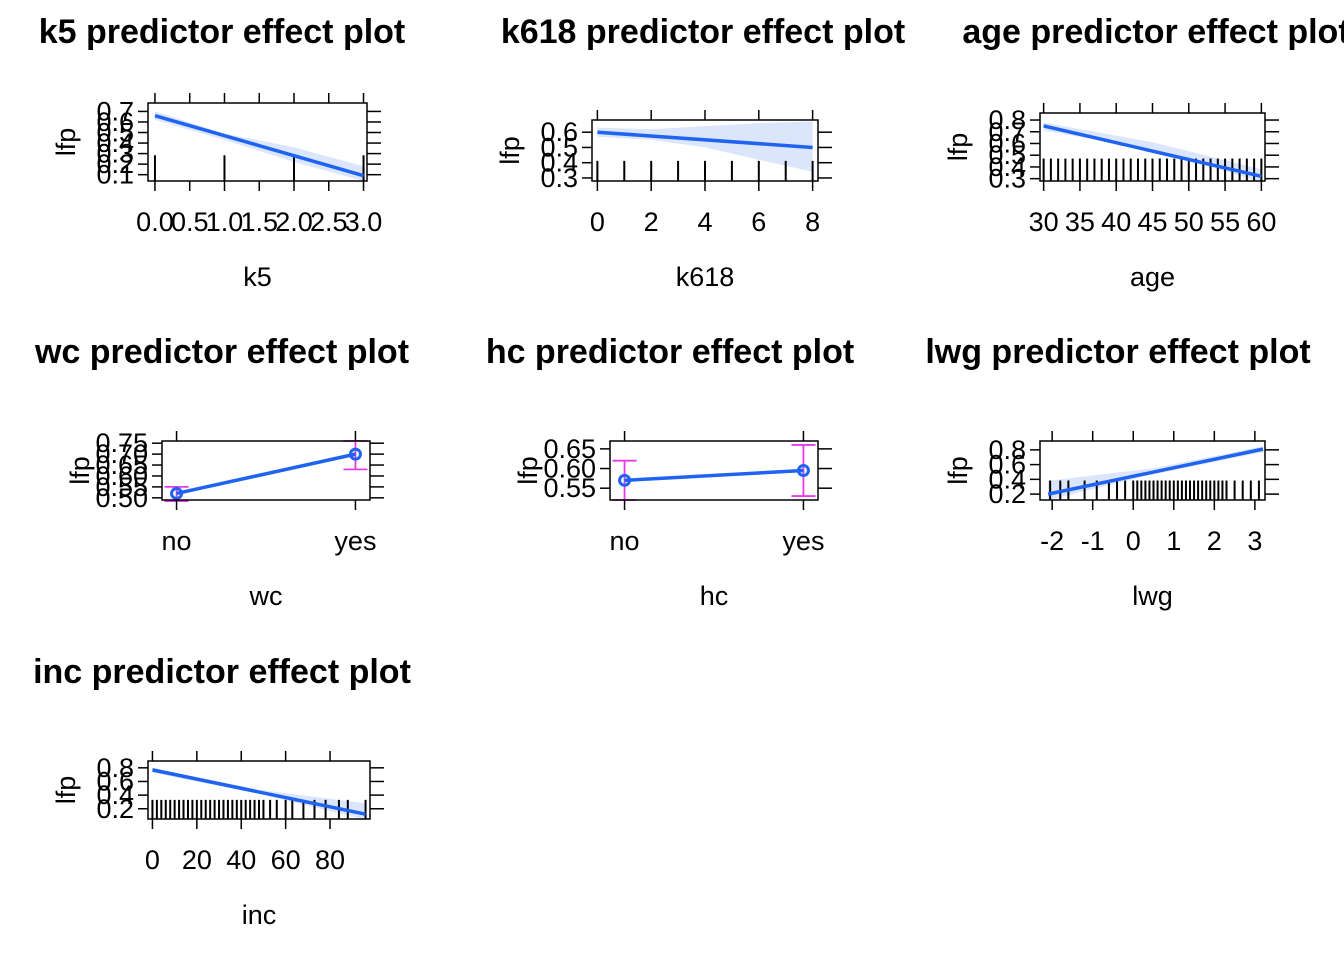  Describe the element at coordinates (121, 498) in the screenshot. I see `y-tick-label: 0.50` at that location.